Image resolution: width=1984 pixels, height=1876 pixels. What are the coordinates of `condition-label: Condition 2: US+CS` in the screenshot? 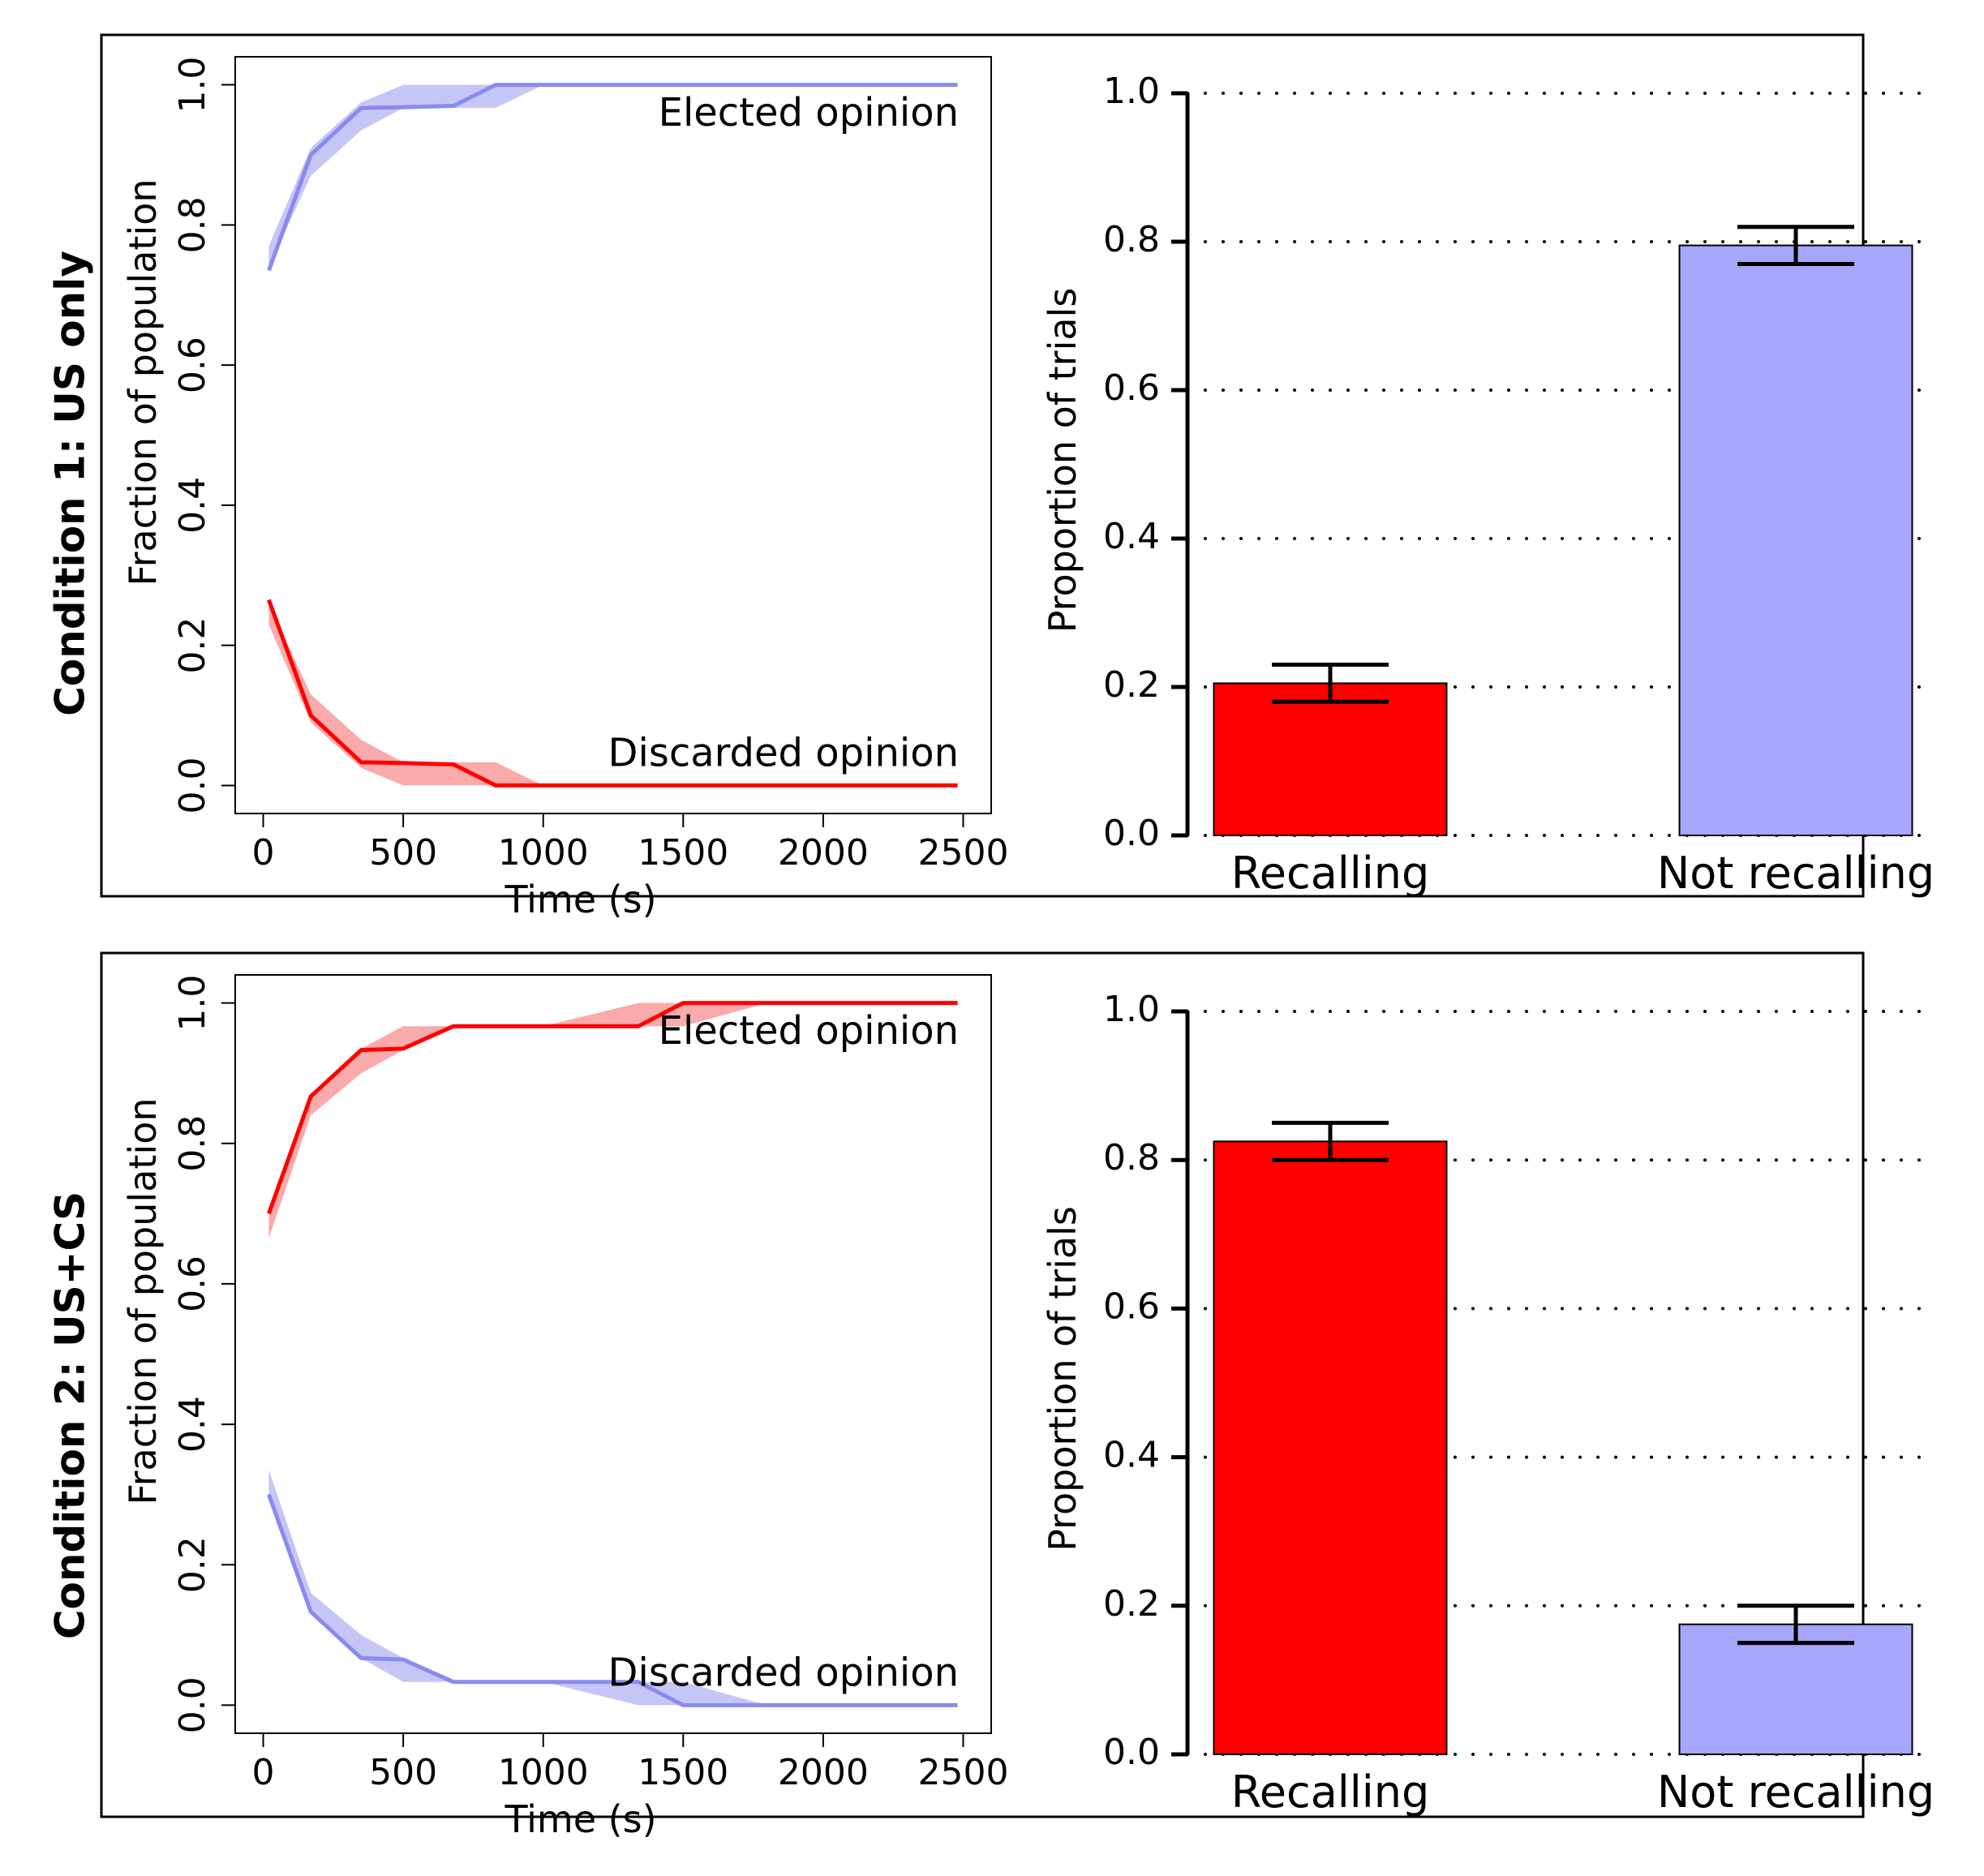 It's located at (71, 1415).